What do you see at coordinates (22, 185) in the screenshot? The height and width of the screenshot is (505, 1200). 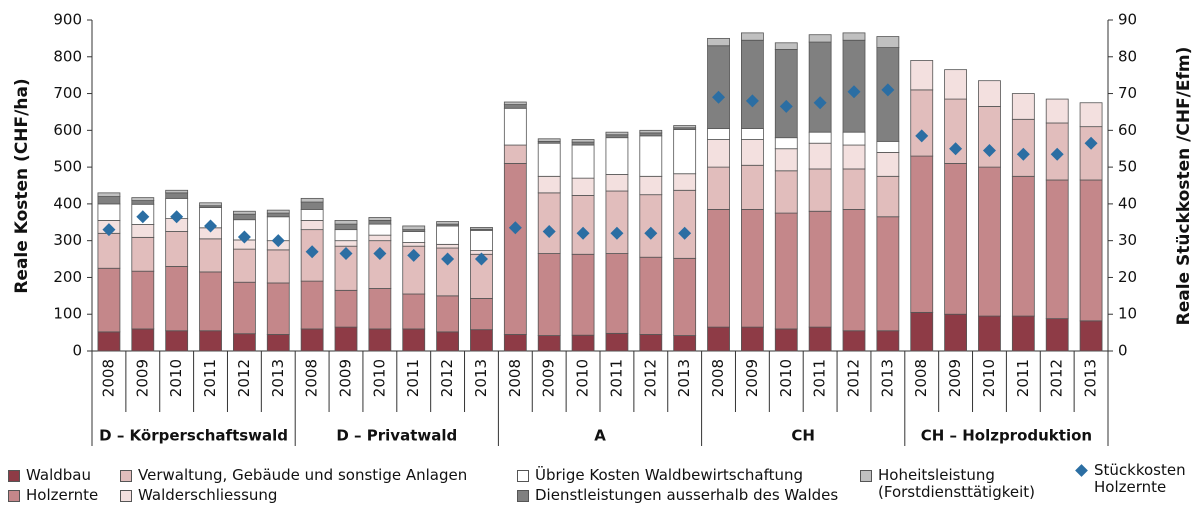 I see `y-axis-title: Reale Kosten (CHF/ha)` at bounding box center [22, 185].